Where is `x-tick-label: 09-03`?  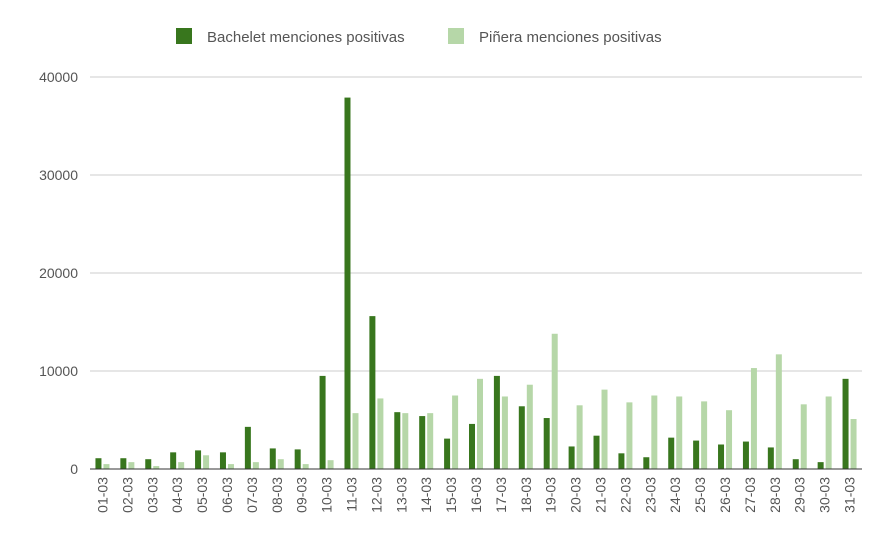
x-tick-label: 09-03 is located at coordinates (302, 495).